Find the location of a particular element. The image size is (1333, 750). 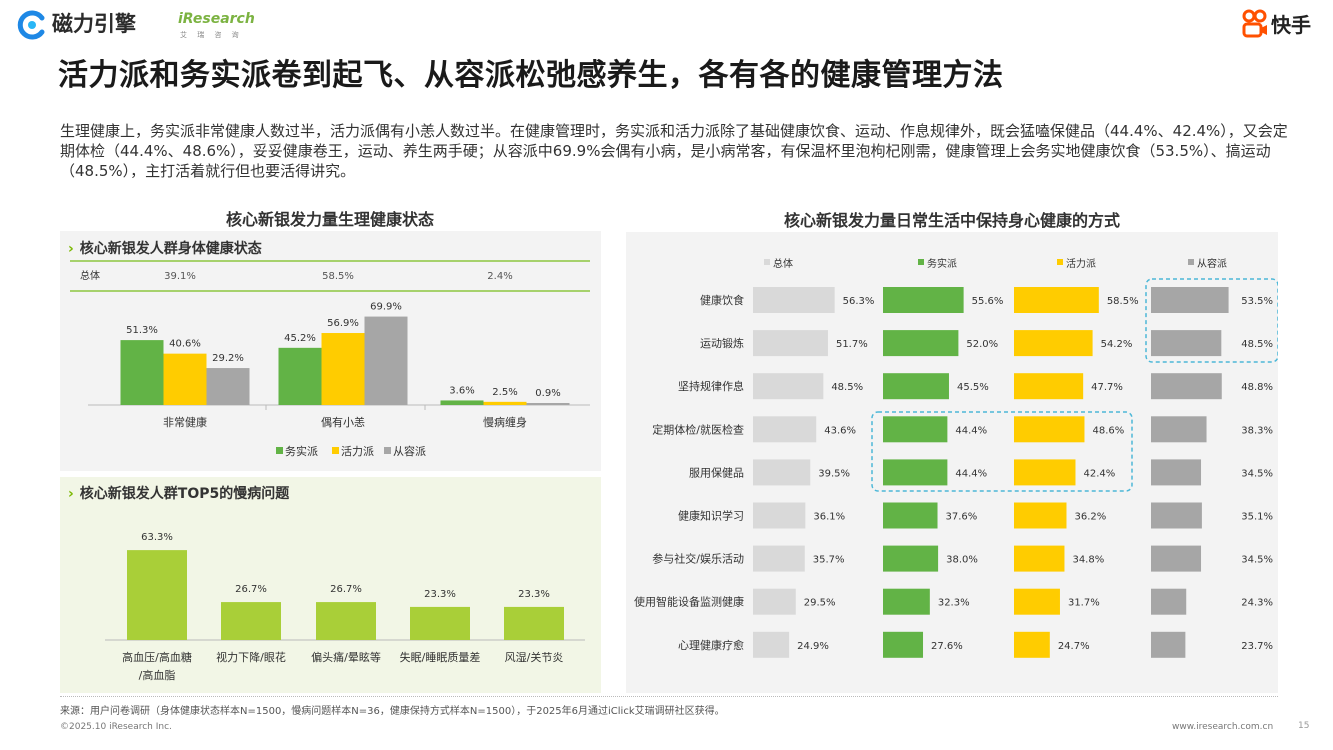

bar-data-label: 48.8% is located at coordinates (1257, 387).